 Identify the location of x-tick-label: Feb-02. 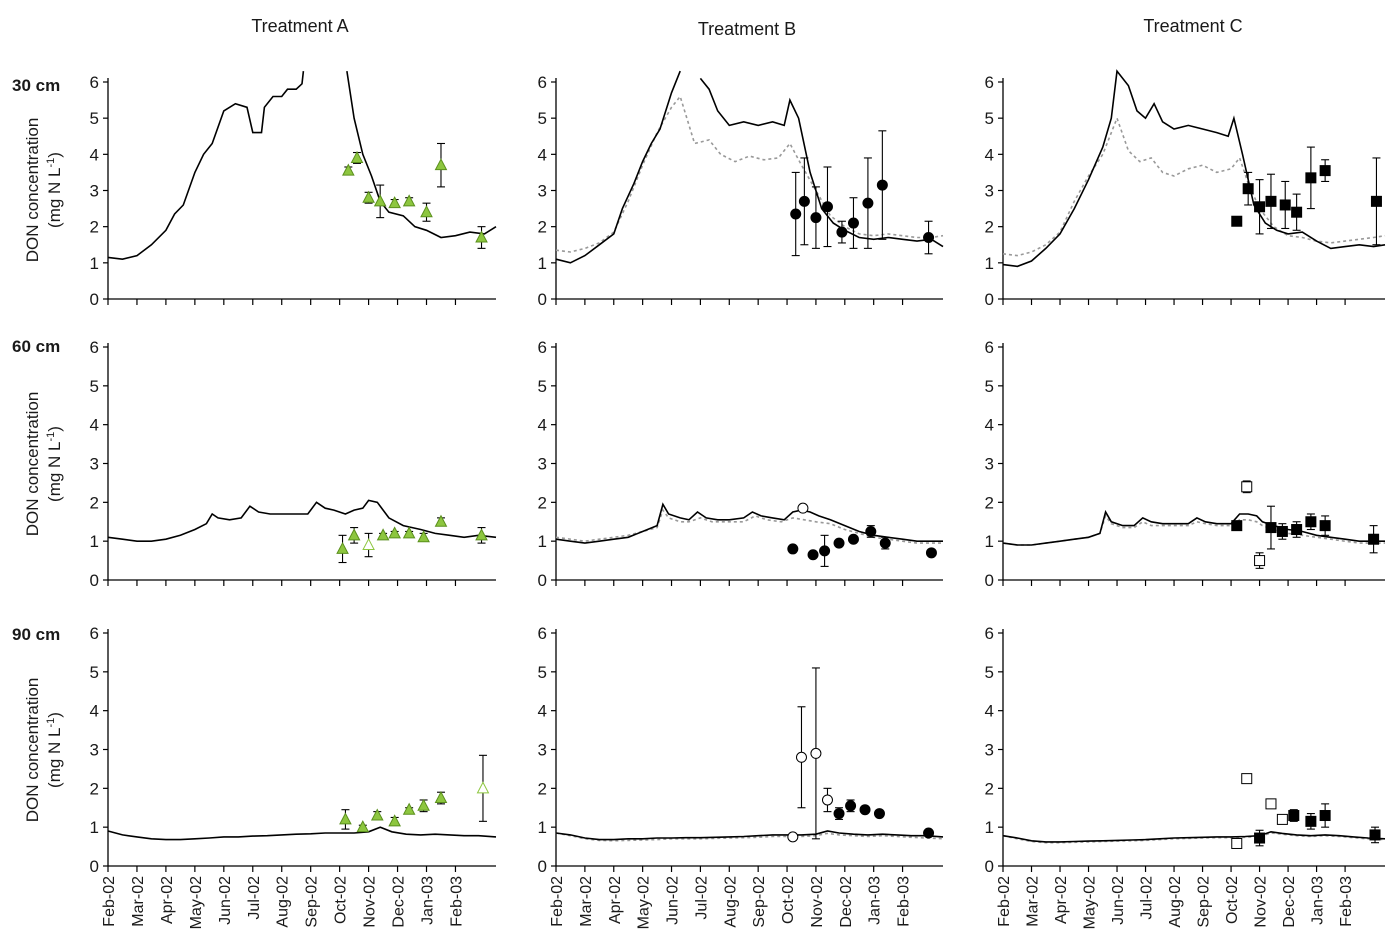
(557, 901).